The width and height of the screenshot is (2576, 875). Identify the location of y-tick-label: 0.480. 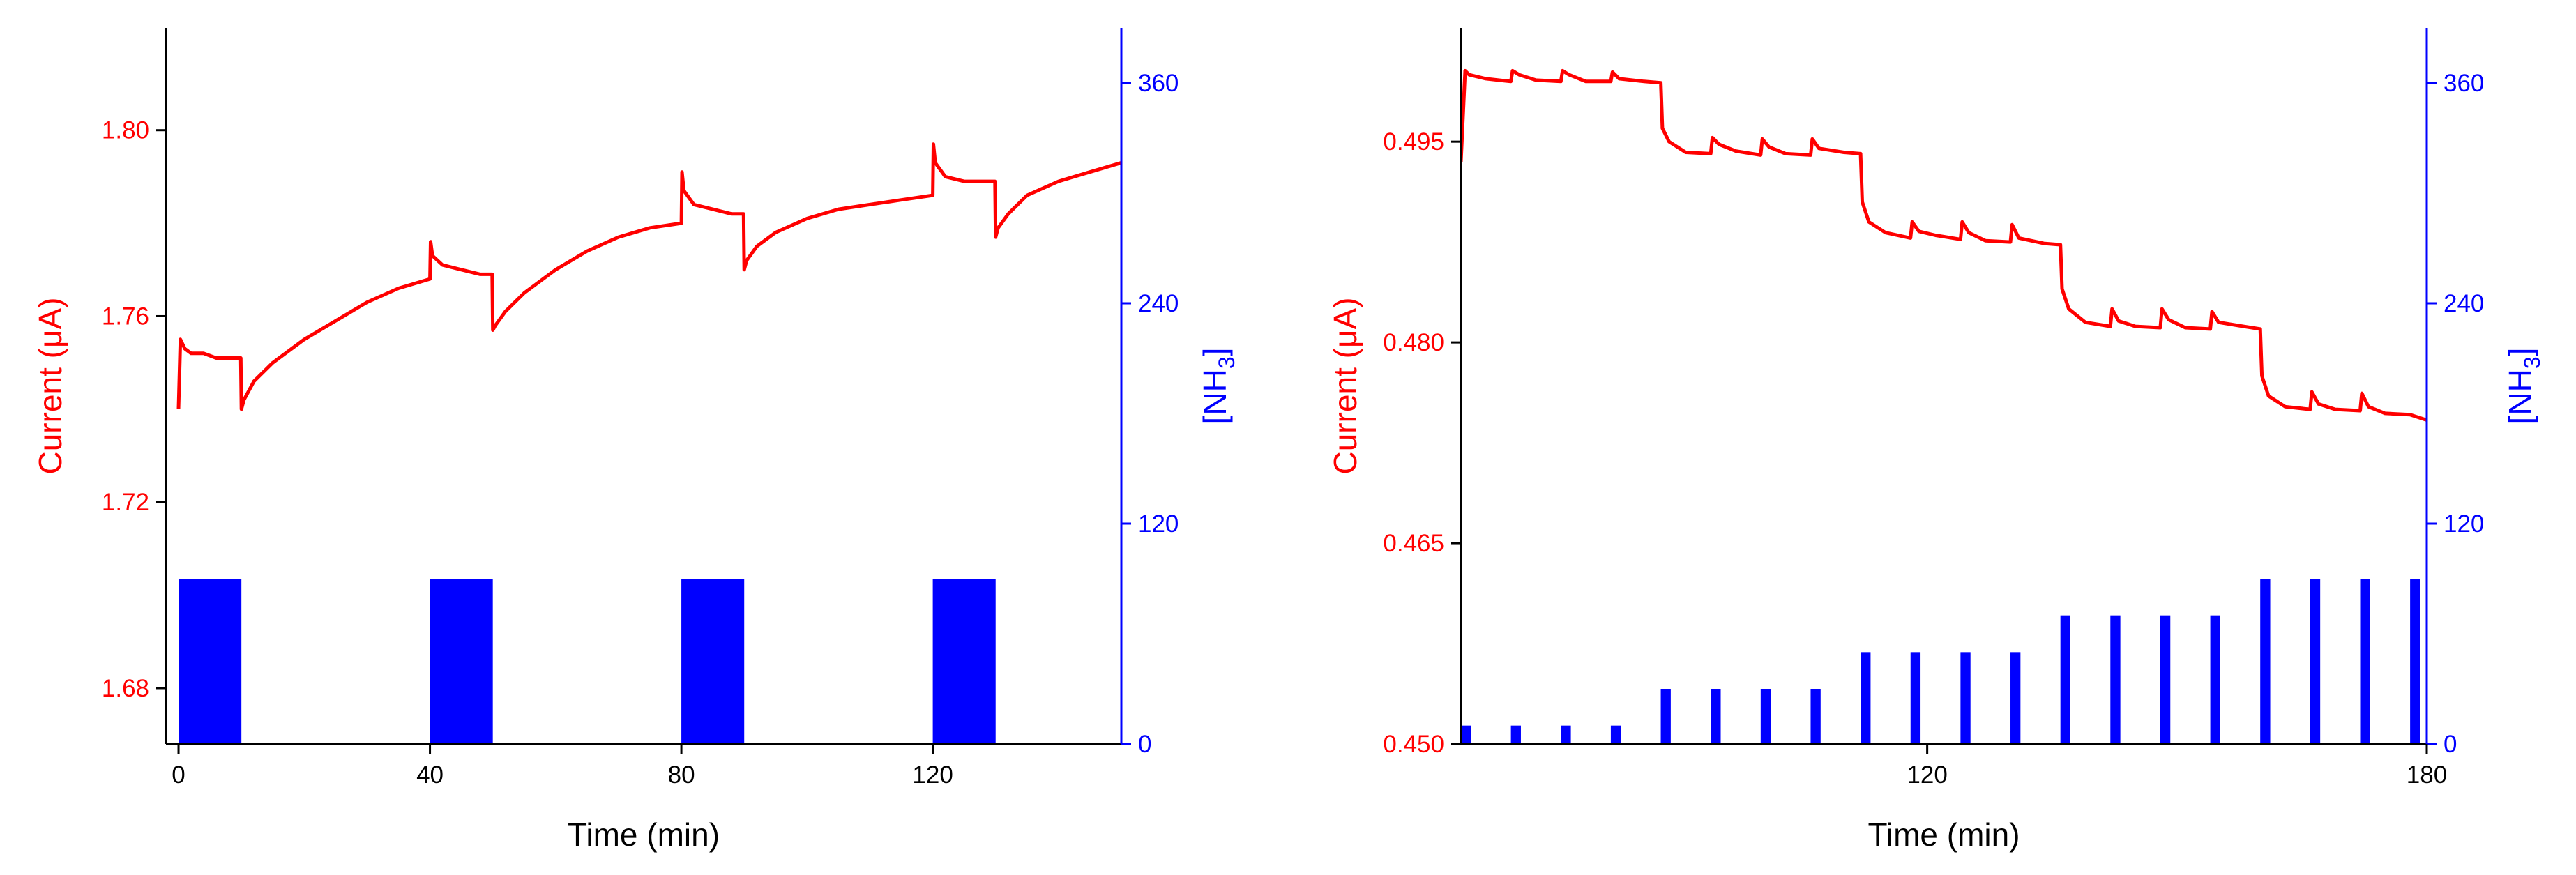
(1413, 343).